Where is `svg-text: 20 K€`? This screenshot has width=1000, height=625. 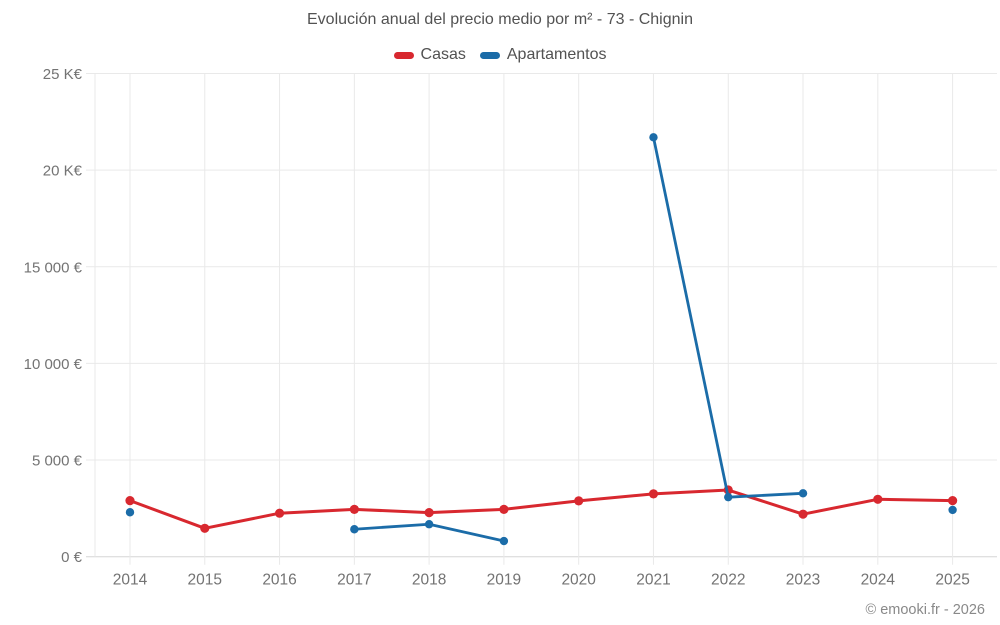
svg-text: 20 K€ is located at coordinates (63, 171).